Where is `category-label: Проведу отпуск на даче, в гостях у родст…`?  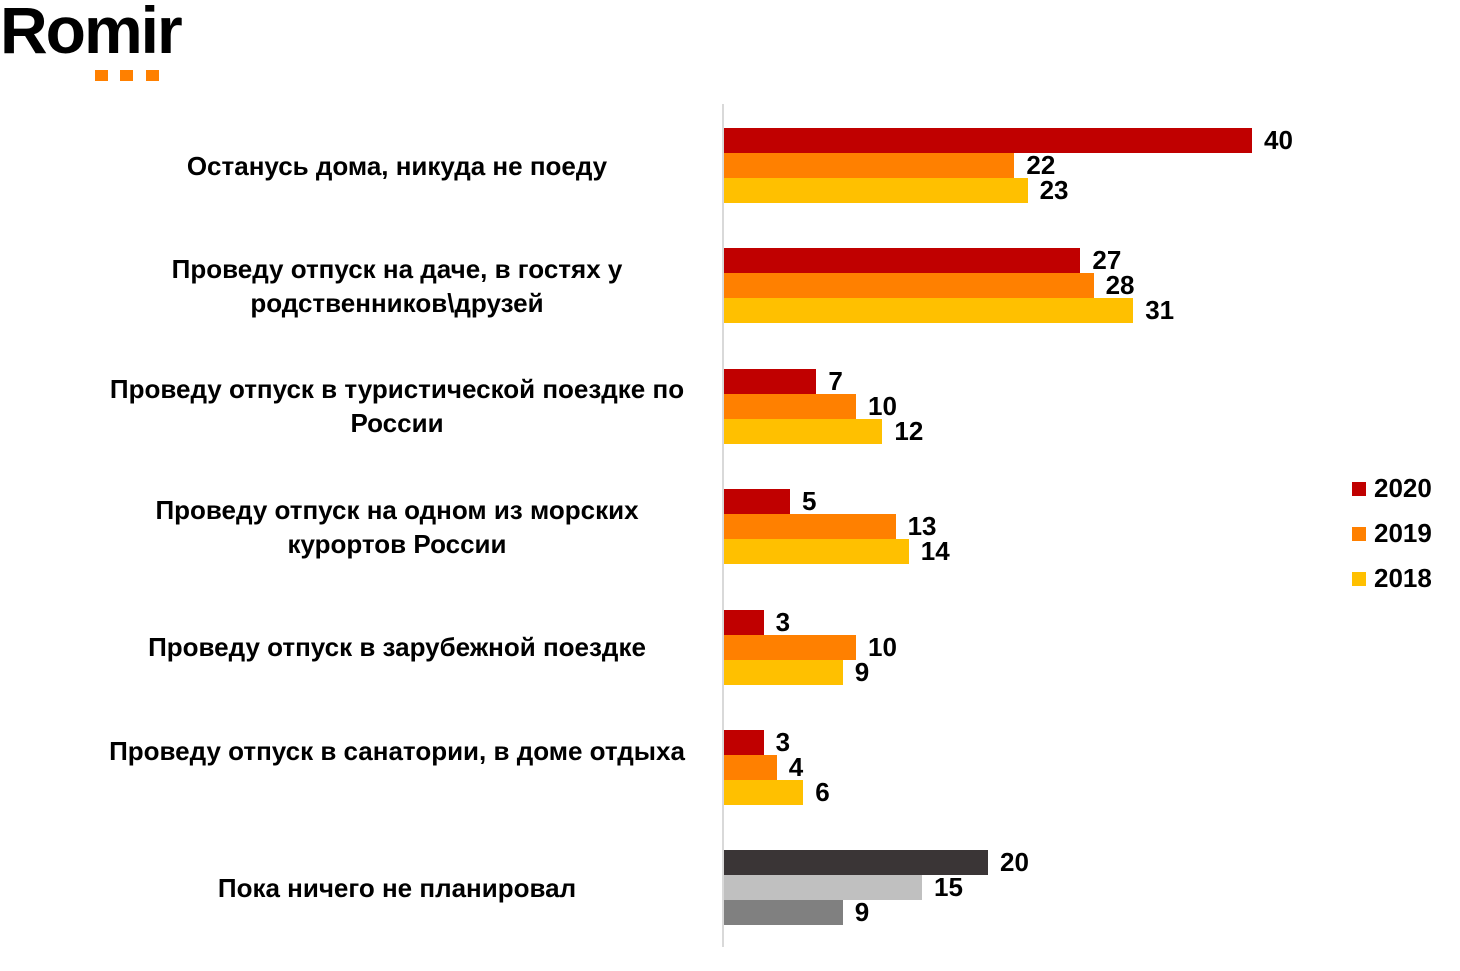 category-label: Проведу отпуск на даче, в гостях у родст… is located at coordinates (397, 285).